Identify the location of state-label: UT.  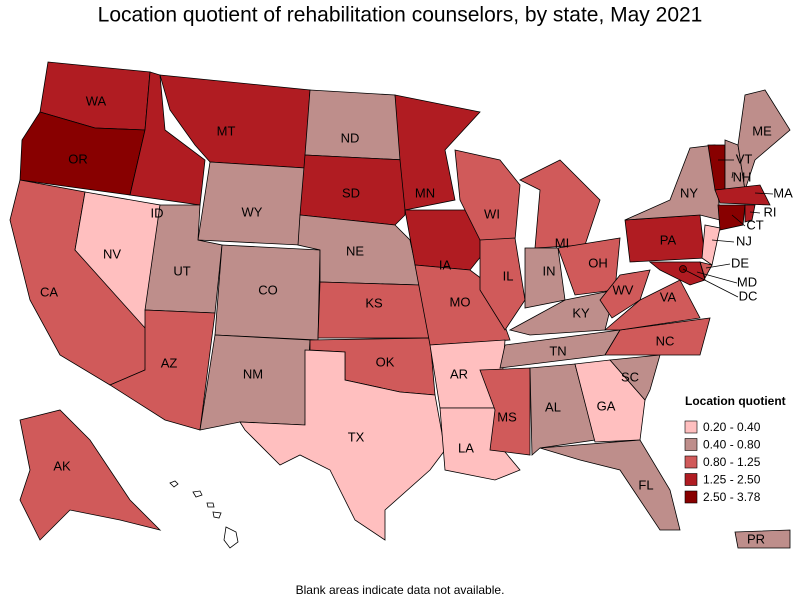
(181, 270).